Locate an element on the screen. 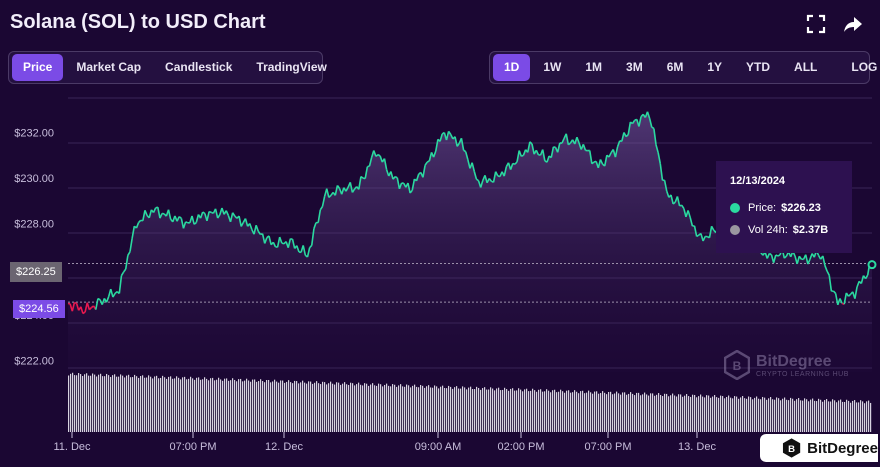 The image size is (880, 467). range-1m: 1M is located at coordinates (594, 67).